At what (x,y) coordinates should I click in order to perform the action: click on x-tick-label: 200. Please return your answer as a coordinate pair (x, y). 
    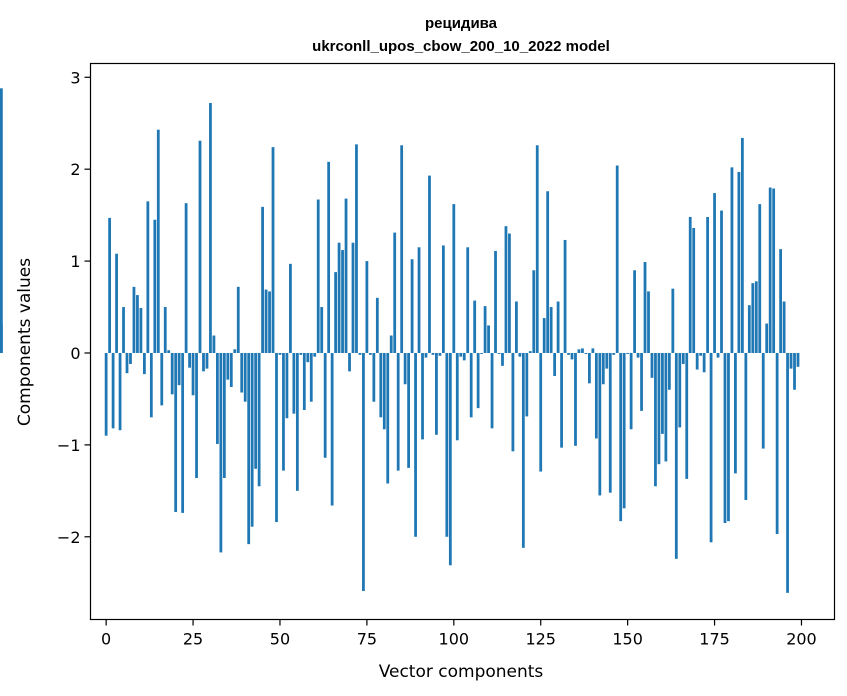
    Looking at the image, I should click on (801, 639).